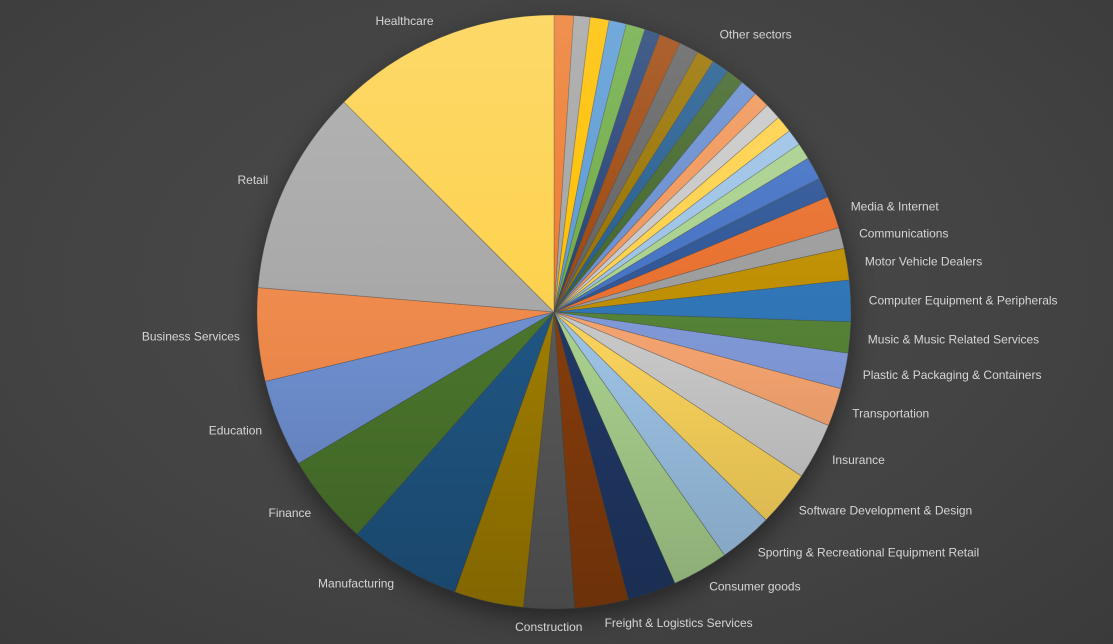 The image size is (1113, 644). Describe the element at coordinates (868, 553) in the screenshot. I see `slice-label: Sporting & Recreational Equipment Retail` at that location.